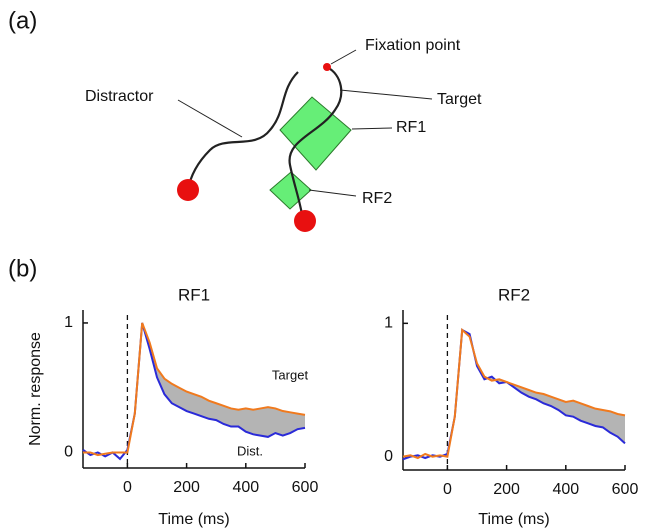  Describe the element at coordinates (315, 133) in the screenshot. I see `rf1-square` at that location.